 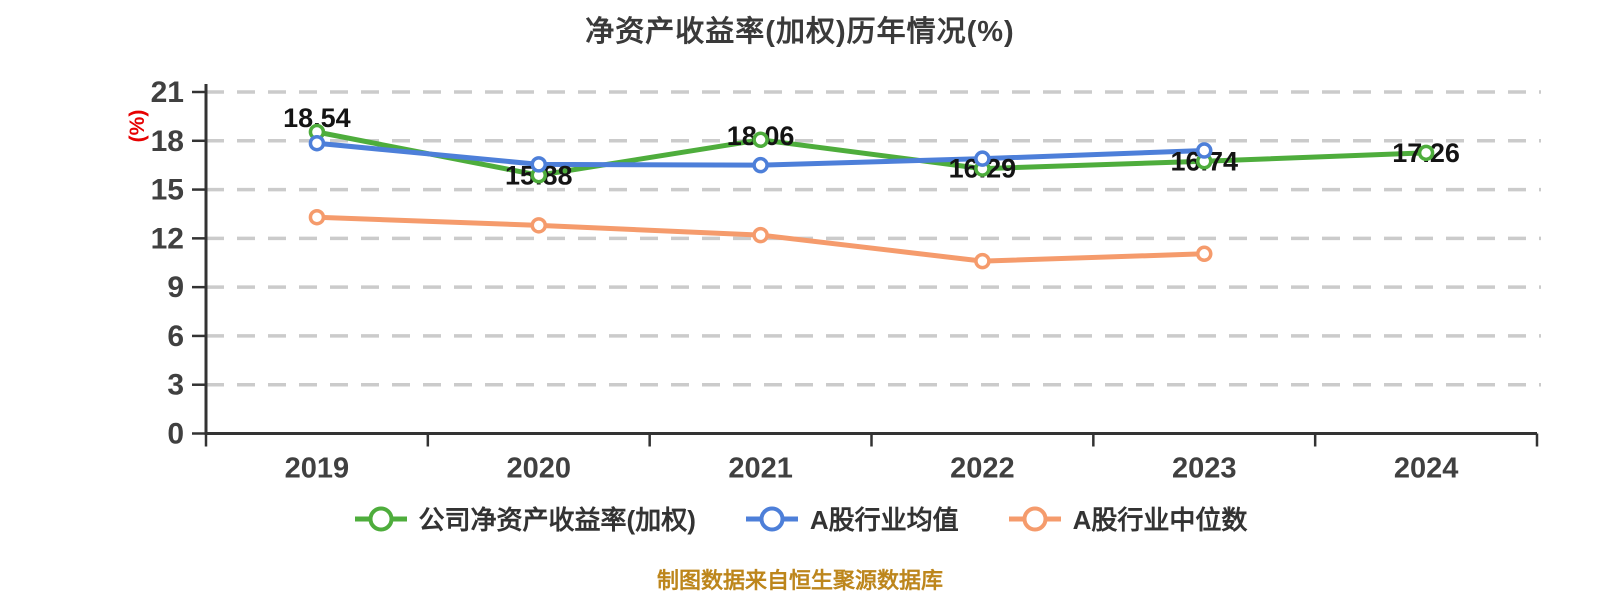 What do you see at coordinates (317, 143) in the screenshot?
I see `marker-2019-series1` at bounding box center [317, 143].